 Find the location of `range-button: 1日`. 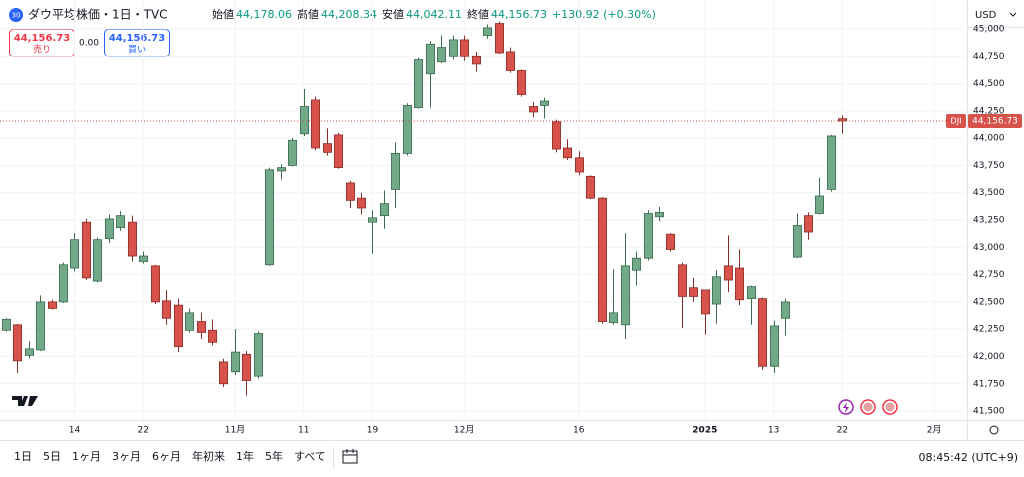

range-button: 1日 is located at coordinates (23, 456).